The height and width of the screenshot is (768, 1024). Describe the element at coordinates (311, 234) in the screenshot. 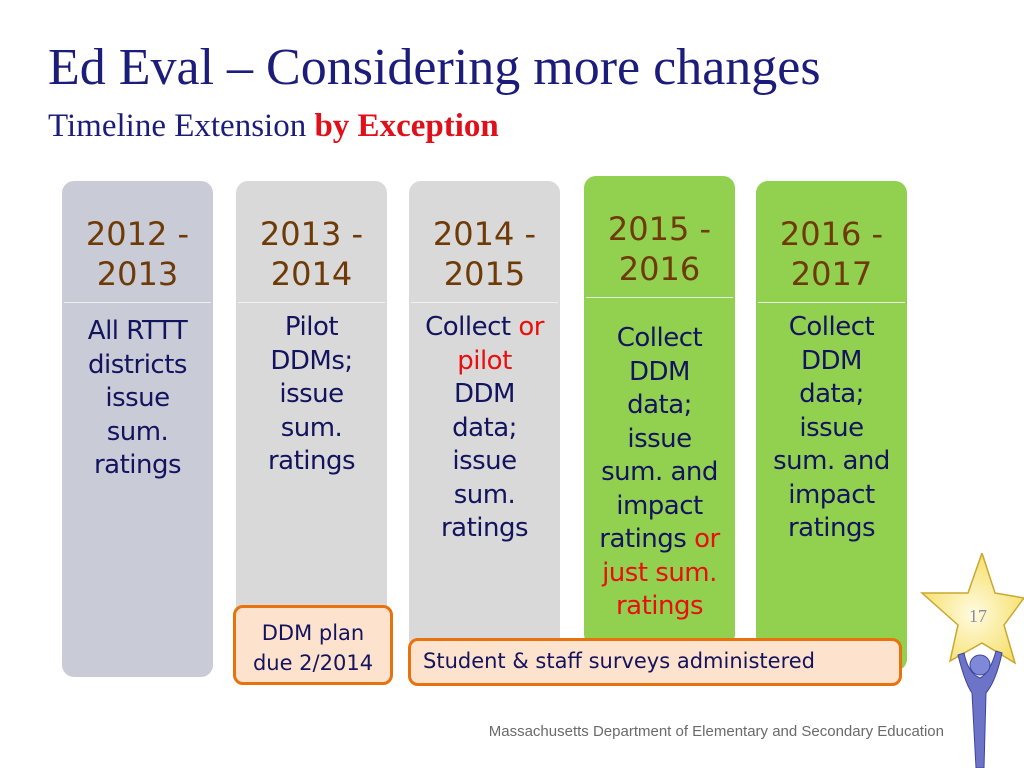

I see `year-start: 2013 -` at that location.